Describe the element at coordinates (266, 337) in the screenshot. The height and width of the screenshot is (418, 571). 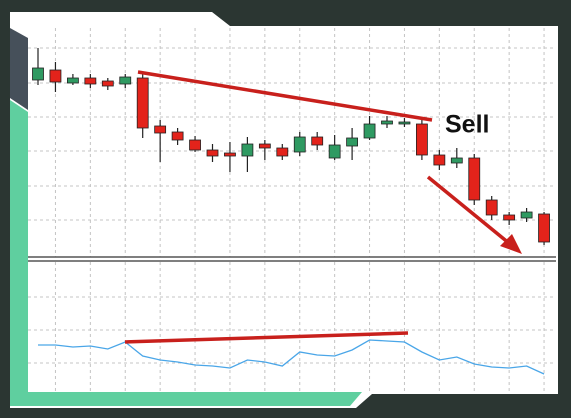
I see `divergence-line` at that location.